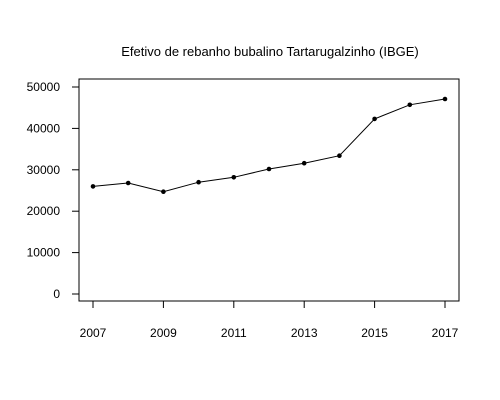 This screenshot has width=500, height=400. I want to click on x-tick-label: 2013, so click(304, 333).